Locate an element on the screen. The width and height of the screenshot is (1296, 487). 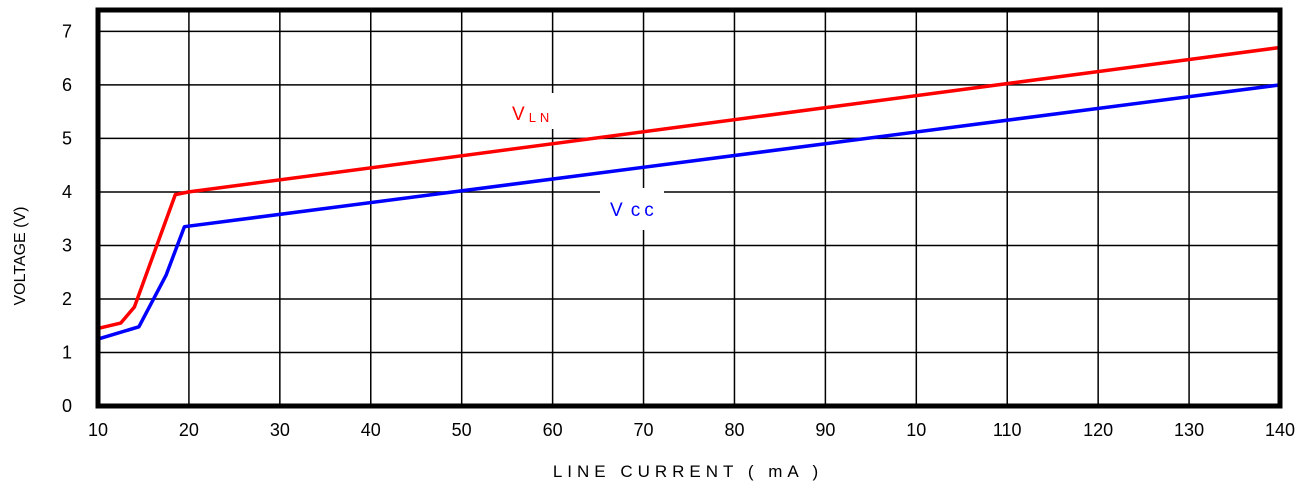
y-tick-label: 1 is located at coordinates (67, 352).